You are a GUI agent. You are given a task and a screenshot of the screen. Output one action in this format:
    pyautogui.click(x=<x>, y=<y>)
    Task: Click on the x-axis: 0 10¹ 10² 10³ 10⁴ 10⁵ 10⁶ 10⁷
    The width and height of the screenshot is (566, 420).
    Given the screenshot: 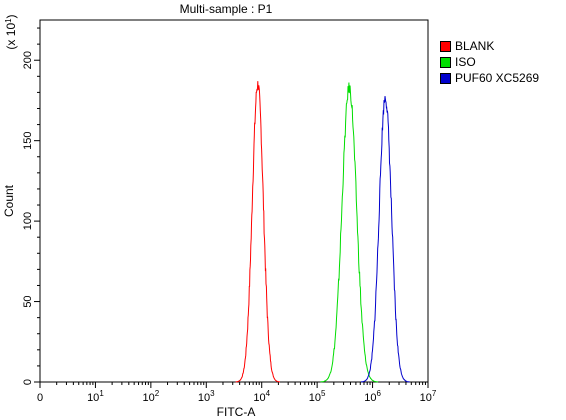 What is the action you would take?
    pyautogui.click(x=237, y=393)
    